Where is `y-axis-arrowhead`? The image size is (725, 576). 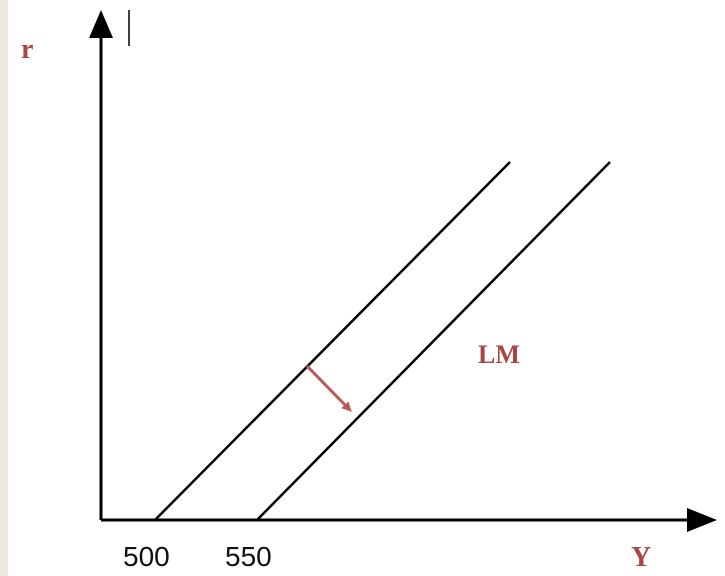 y-axis-arrowhead is located at coordinates (101, 24).